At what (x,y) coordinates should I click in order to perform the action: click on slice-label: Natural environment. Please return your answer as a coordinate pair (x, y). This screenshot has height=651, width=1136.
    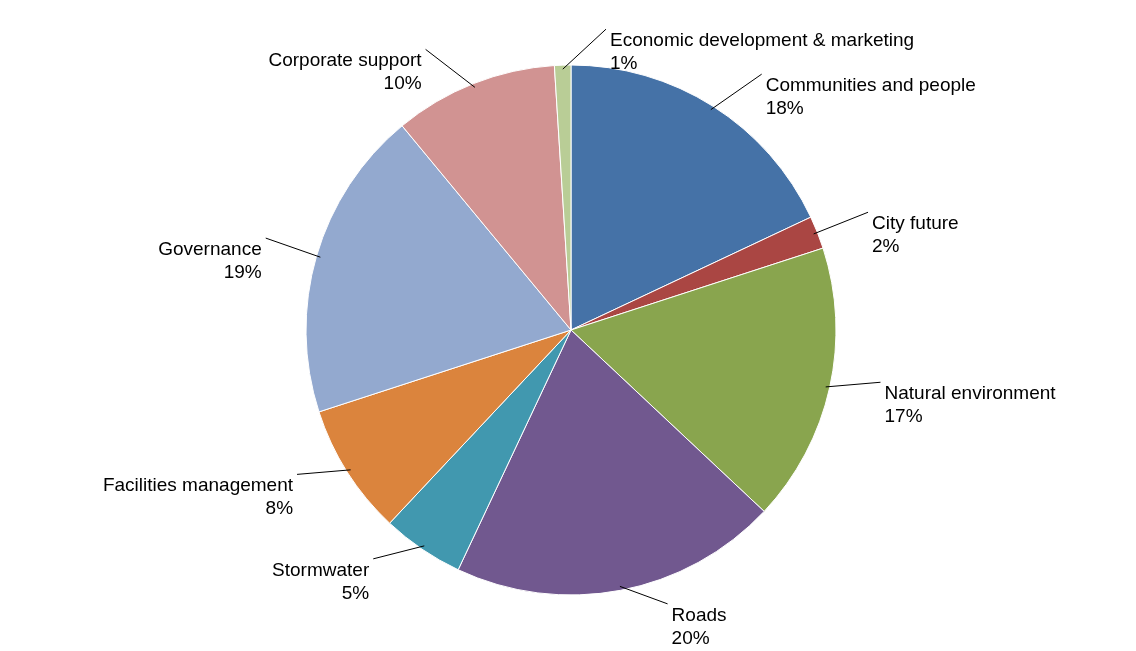
    Looking at the image, I should click on (970, 393).